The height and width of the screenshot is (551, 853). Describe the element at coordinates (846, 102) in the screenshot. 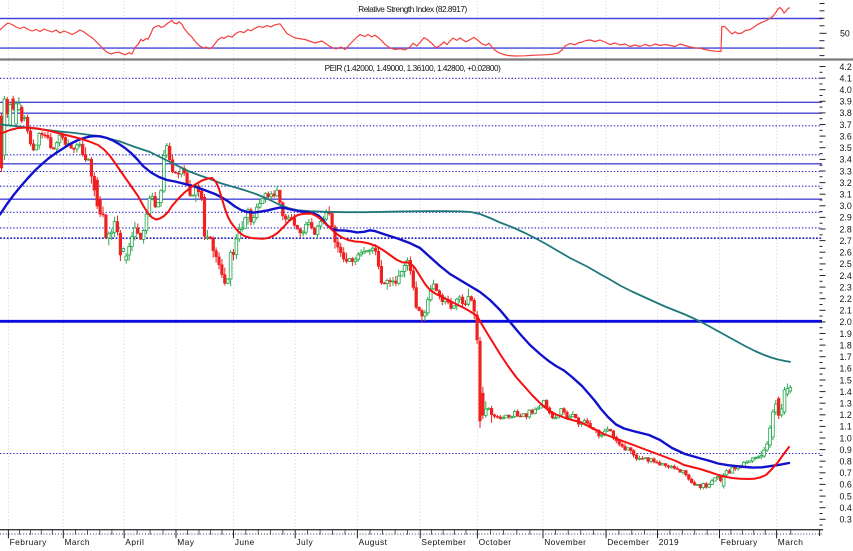

I see `svg-text: 3.9` at that location.